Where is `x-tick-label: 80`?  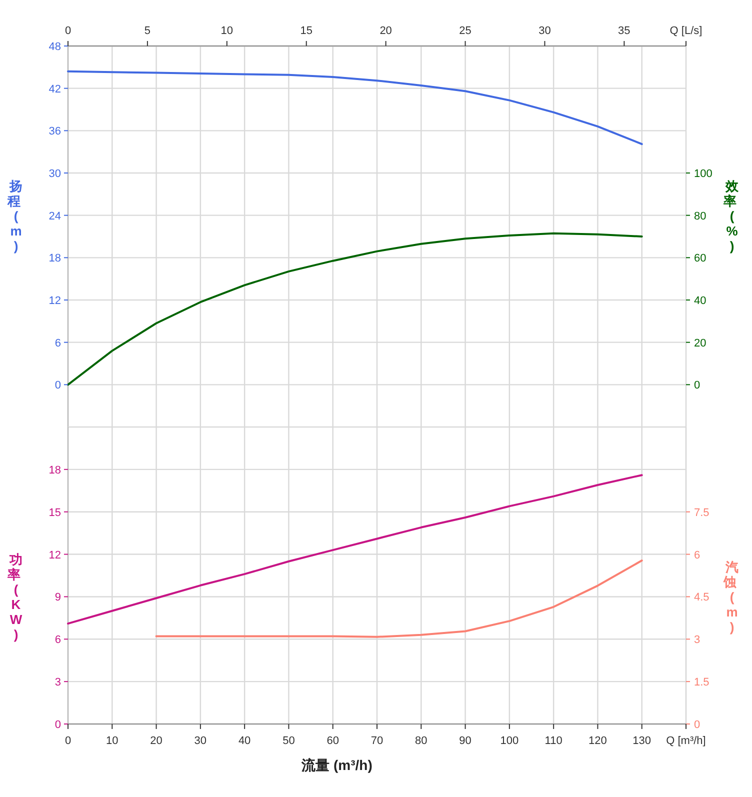 x-tick-label: 80 is located at coordinates (421, 741).